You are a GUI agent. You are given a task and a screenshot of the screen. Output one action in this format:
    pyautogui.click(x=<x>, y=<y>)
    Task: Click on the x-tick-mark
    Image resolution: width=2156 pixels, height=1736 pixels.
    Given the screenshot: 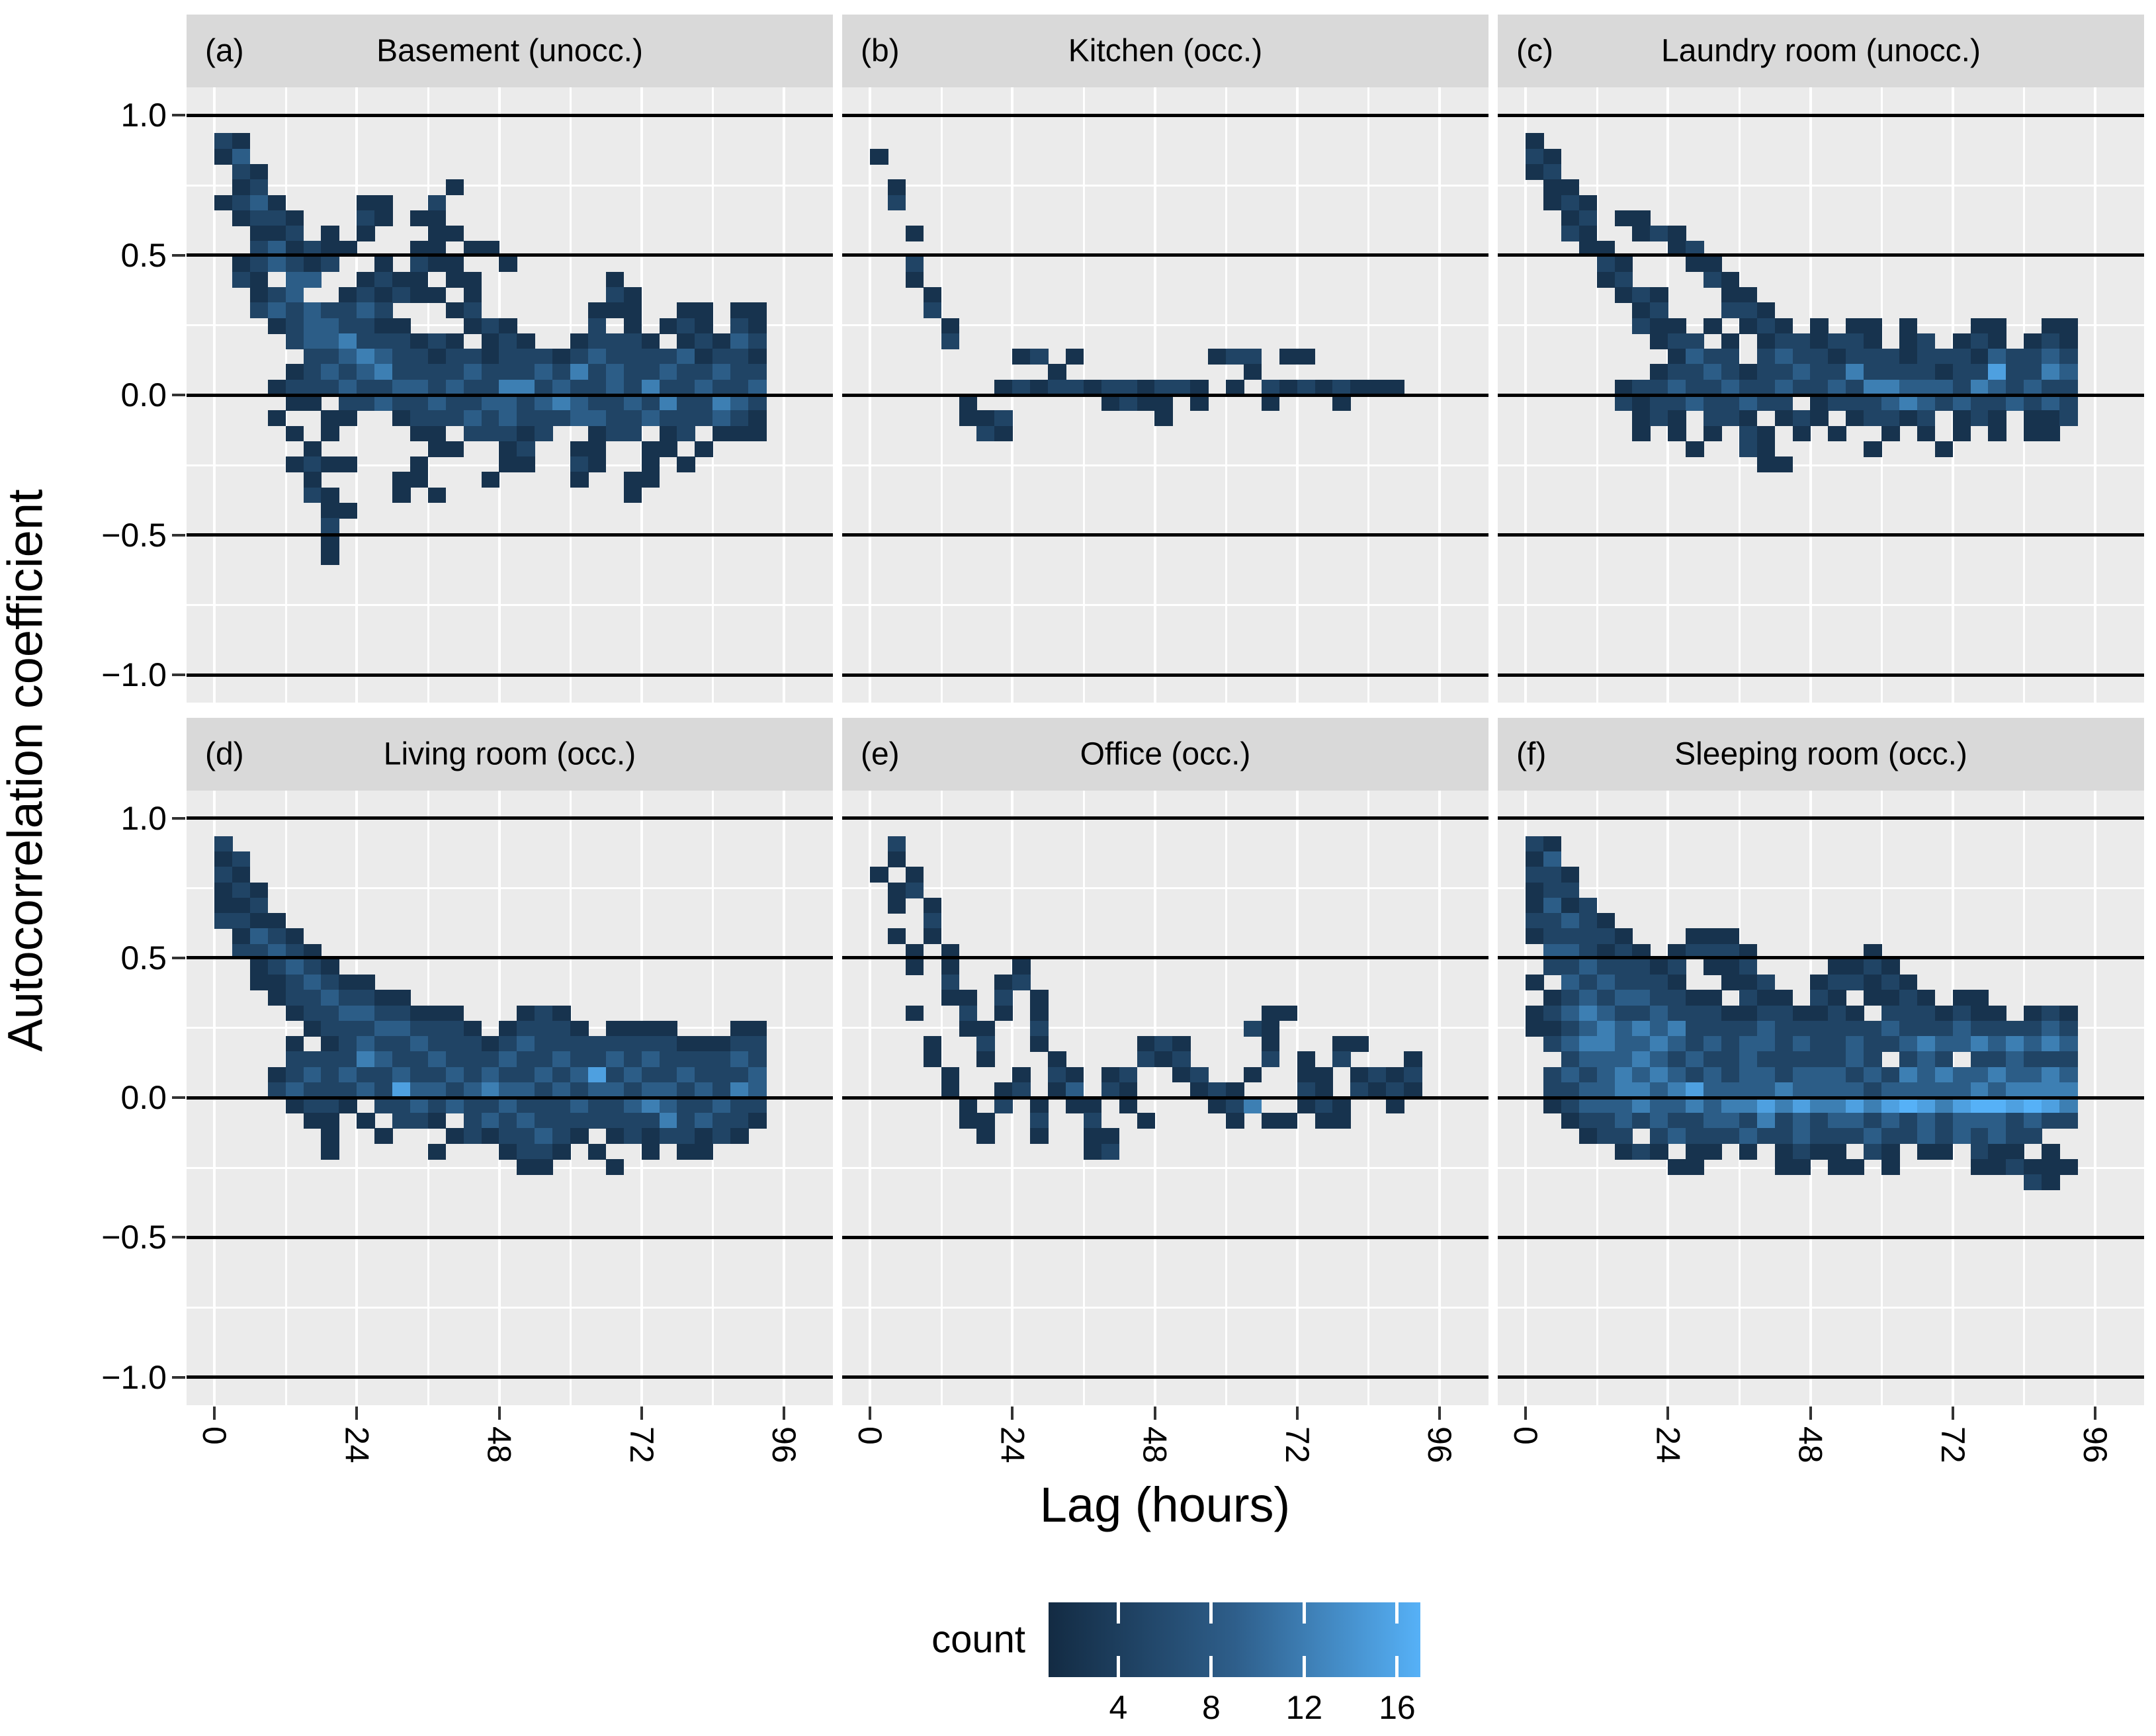 What is the action you would take?
    pyautogui.click(x=1952, y=1413)
    